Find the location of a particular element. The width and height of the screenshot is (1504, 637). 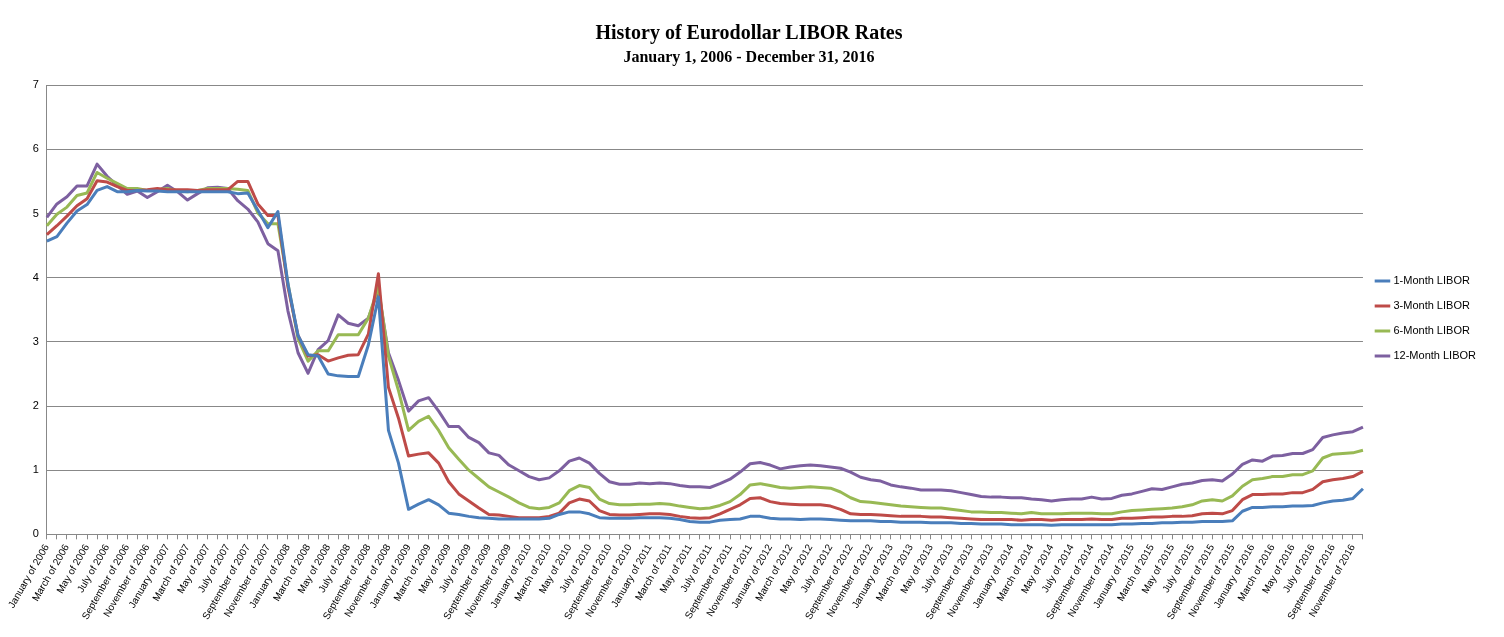

chart-subtitle: January 1, 2006 - December 31, 2016 is located at coordinates (749, 56).